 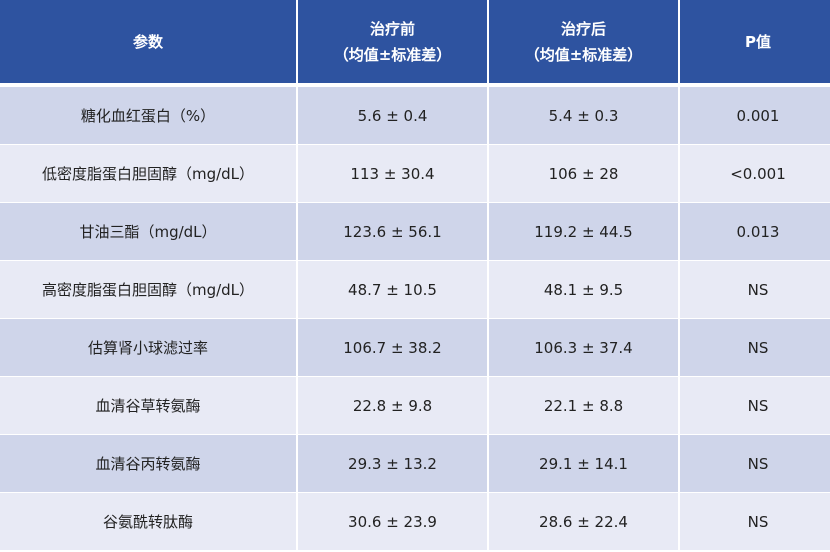 What do you see at coordinates (583, 347) in the screenshot?
I see `cell-after: 106.3 ± 37.4` at bounding box center [583, 347].